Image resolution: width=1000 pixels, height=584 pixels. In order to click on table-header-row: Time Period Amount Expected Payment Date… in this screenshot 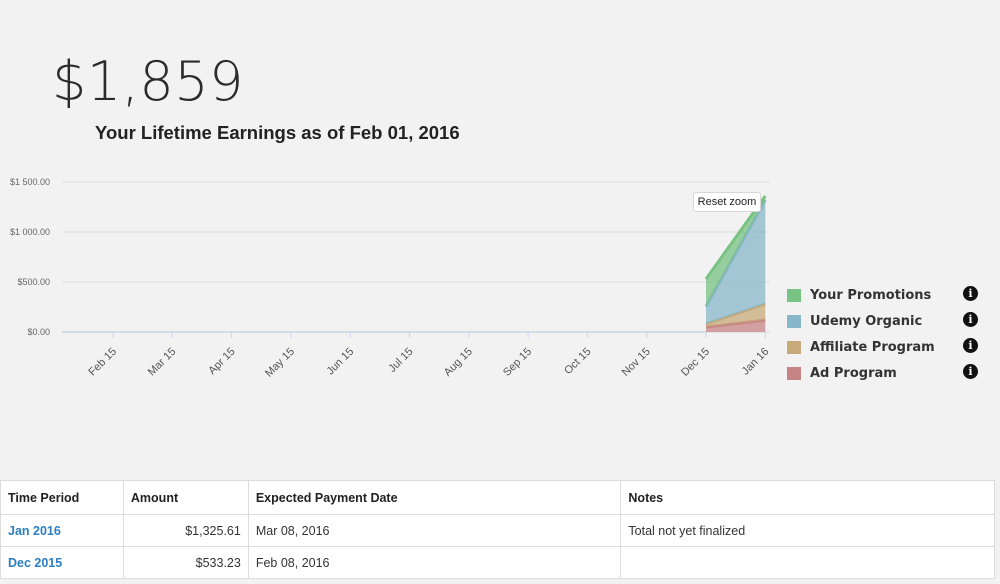, I will do `click(497, 497)`.